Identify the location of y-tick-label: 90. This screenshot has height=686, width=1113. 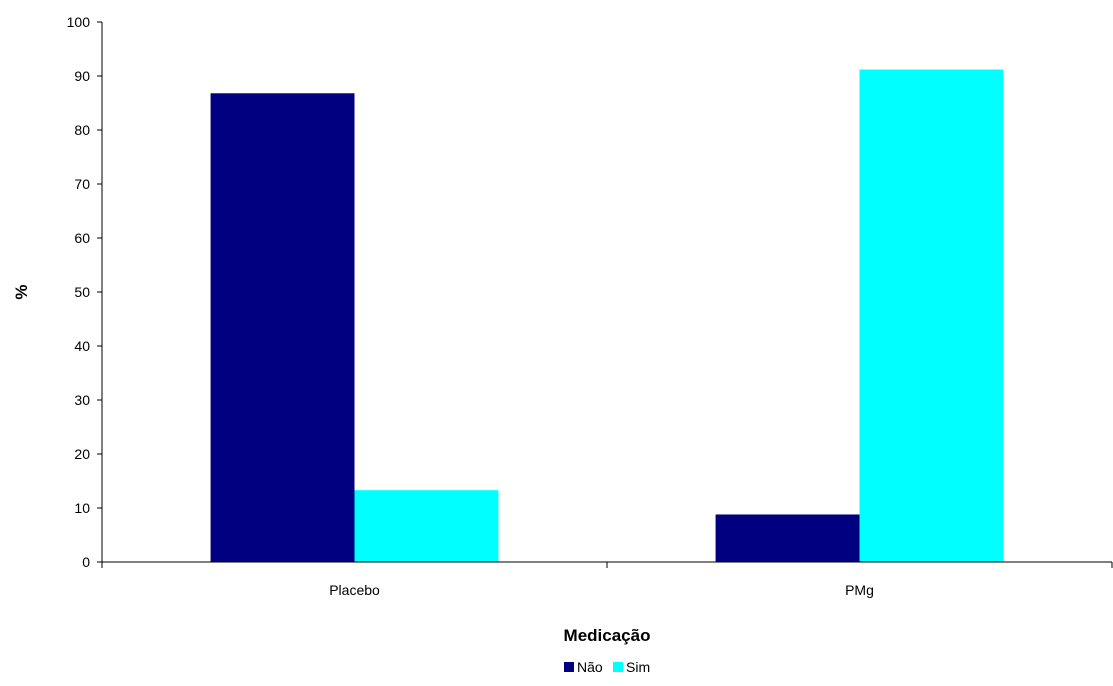
(82, 76).